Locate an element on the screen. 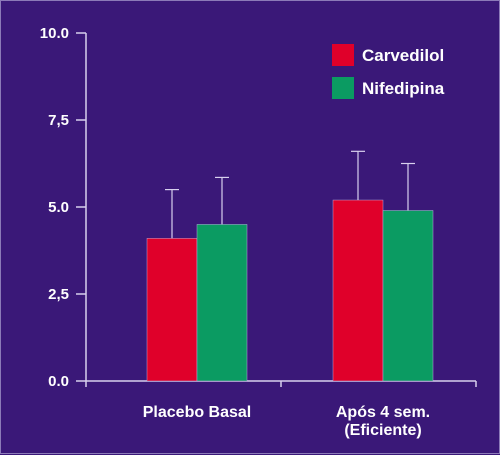  category-label-line2: (Eficiente) is located at coordinates (382, 430).